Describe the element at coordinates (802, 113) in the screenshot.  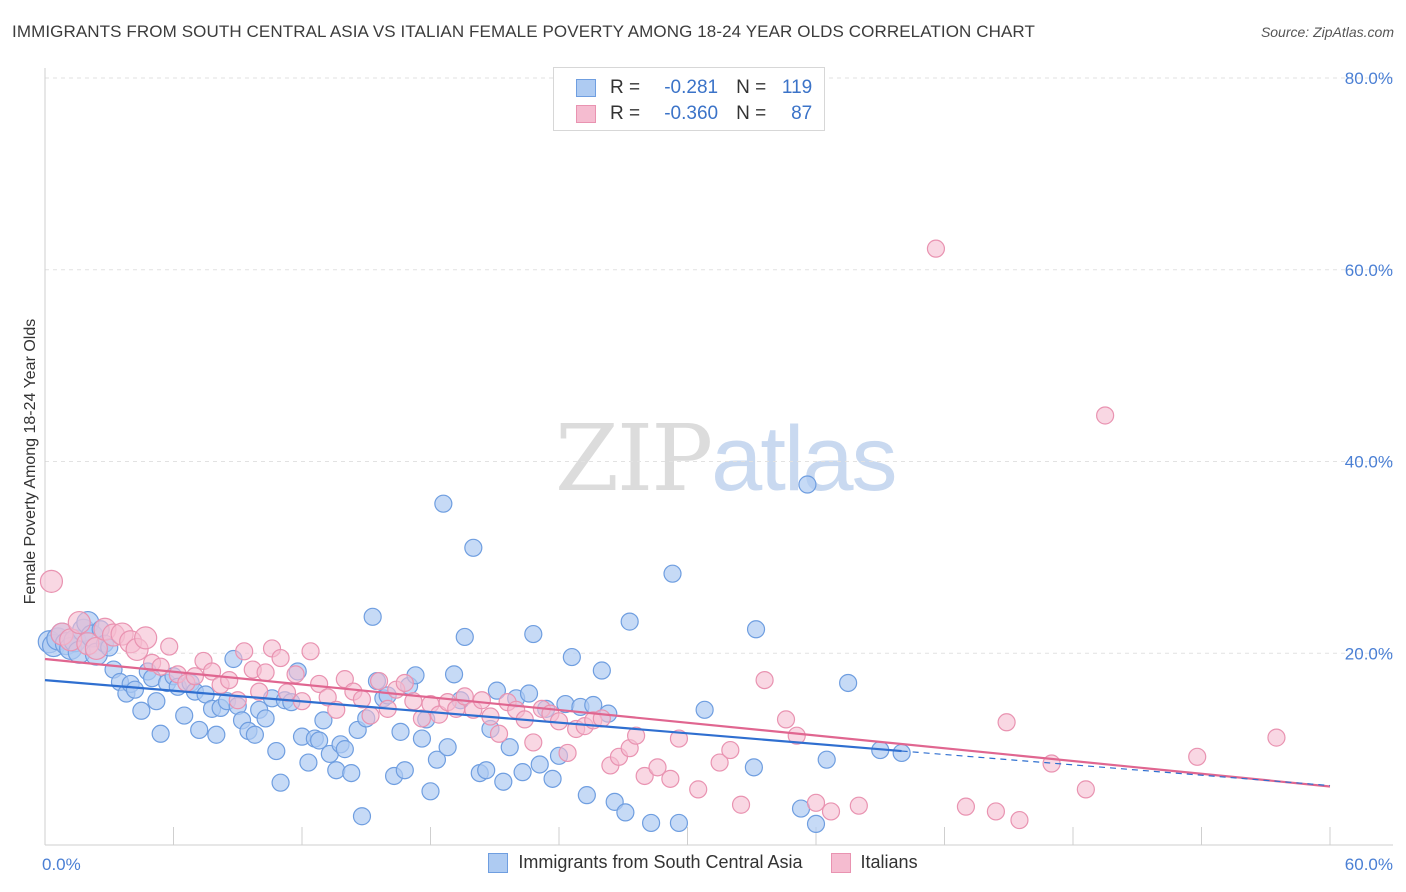
I see `legend-n-value: 87` at that location.